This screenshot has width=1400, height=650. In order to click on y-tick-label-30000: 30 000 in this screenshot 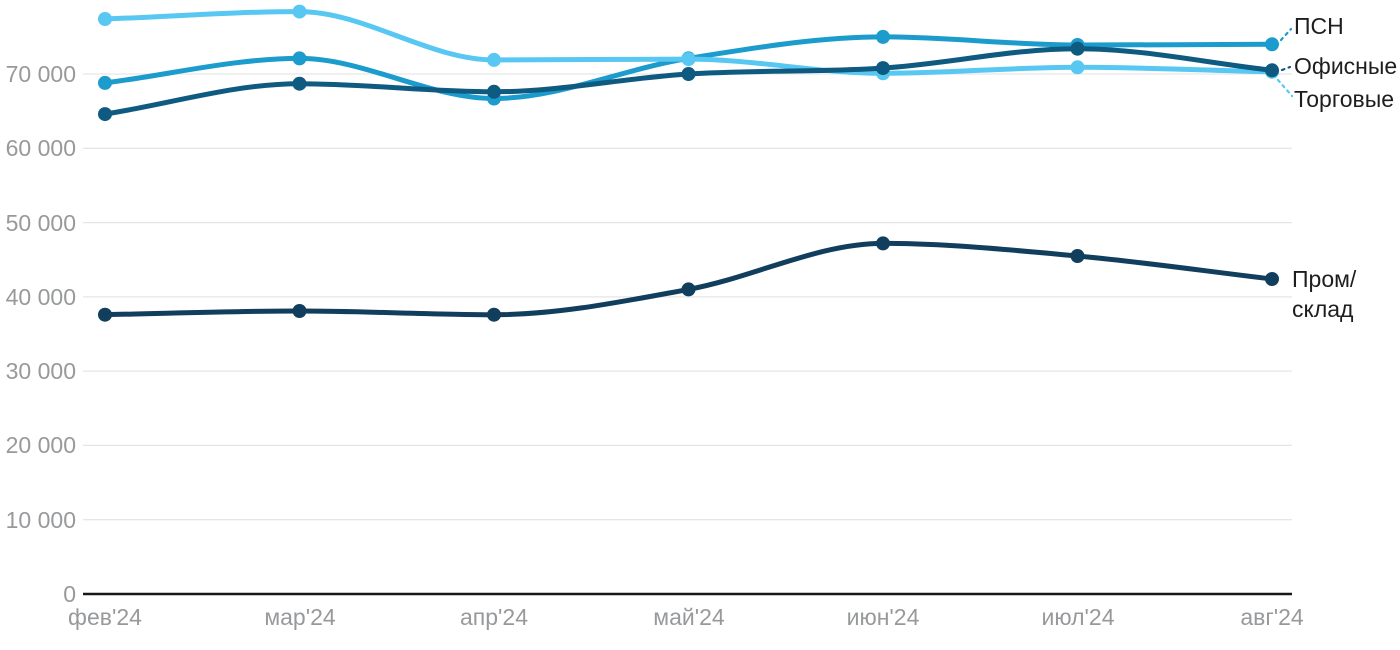, I will do `click(40, 371)`.